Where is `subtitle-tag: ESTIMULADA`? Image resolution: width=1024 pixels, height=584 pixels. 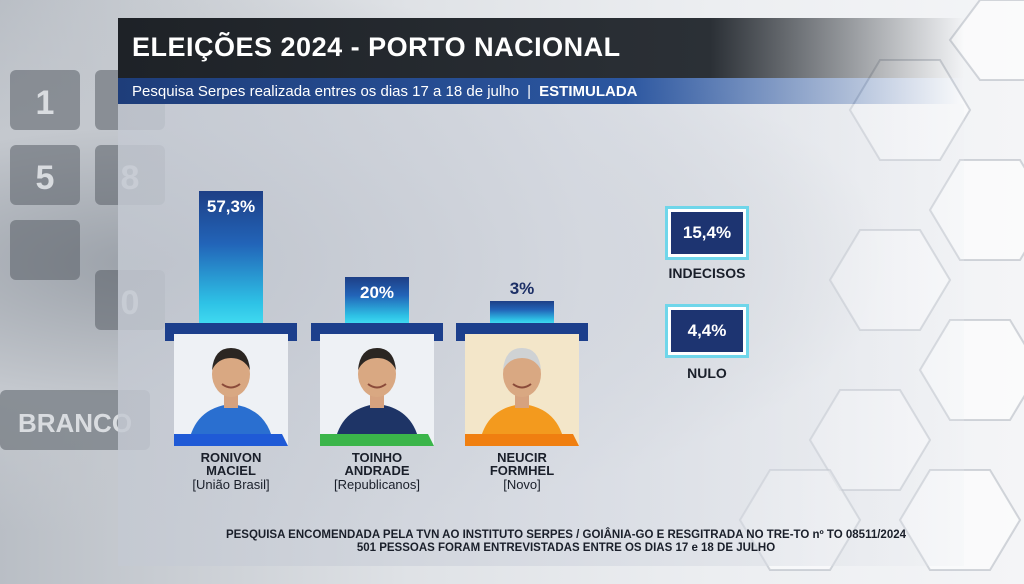 subtitle-tag: ESTIMULADA is located at coordinates (588, 91).